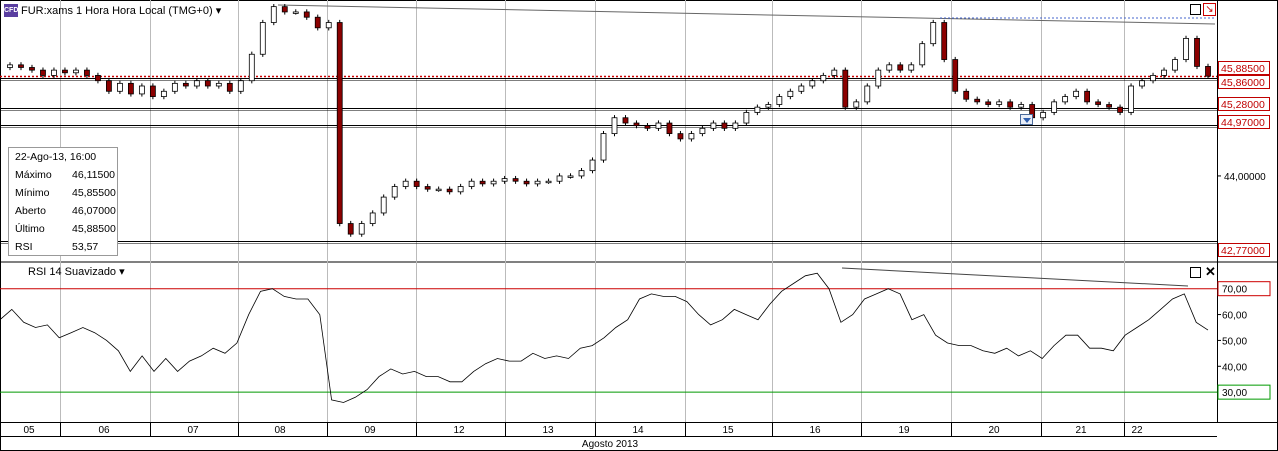 This screenshot has height=451, width=1278. What do you see at coordinates (1244, 104) in the screenshot?
I see `price-label-level: 45,28000` at bounding box center [1244, 104].